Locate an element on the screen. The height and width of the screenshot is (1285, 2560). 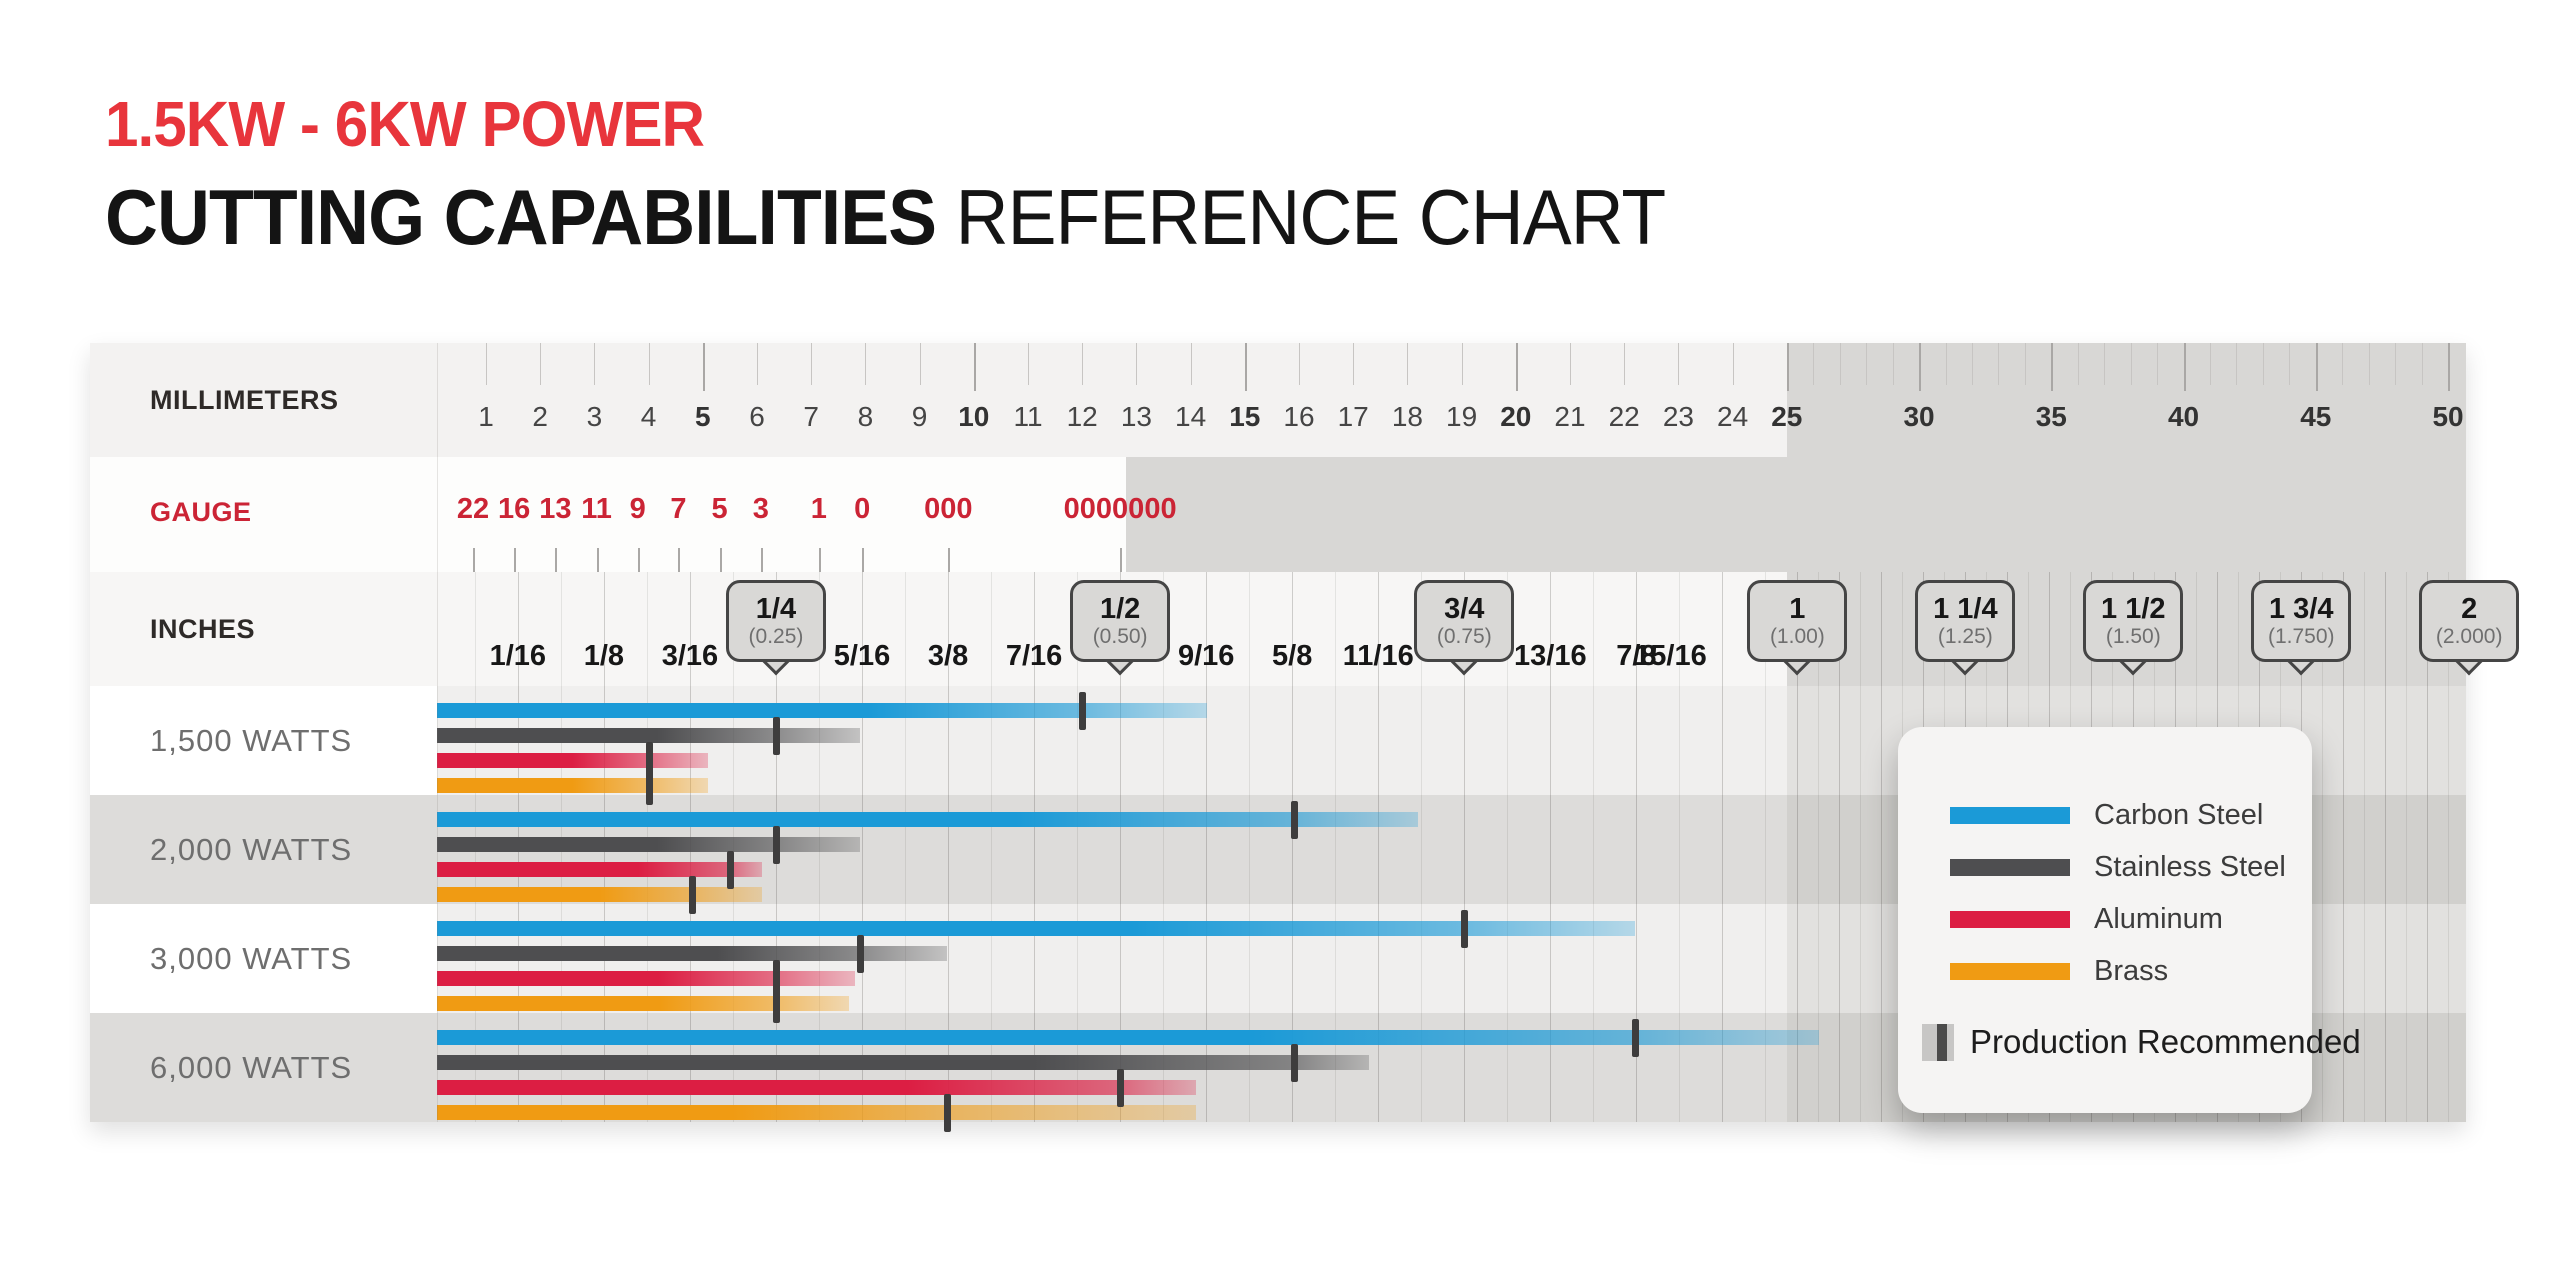
mm-axis-label: 20 is located at coordinates (1516, 416).